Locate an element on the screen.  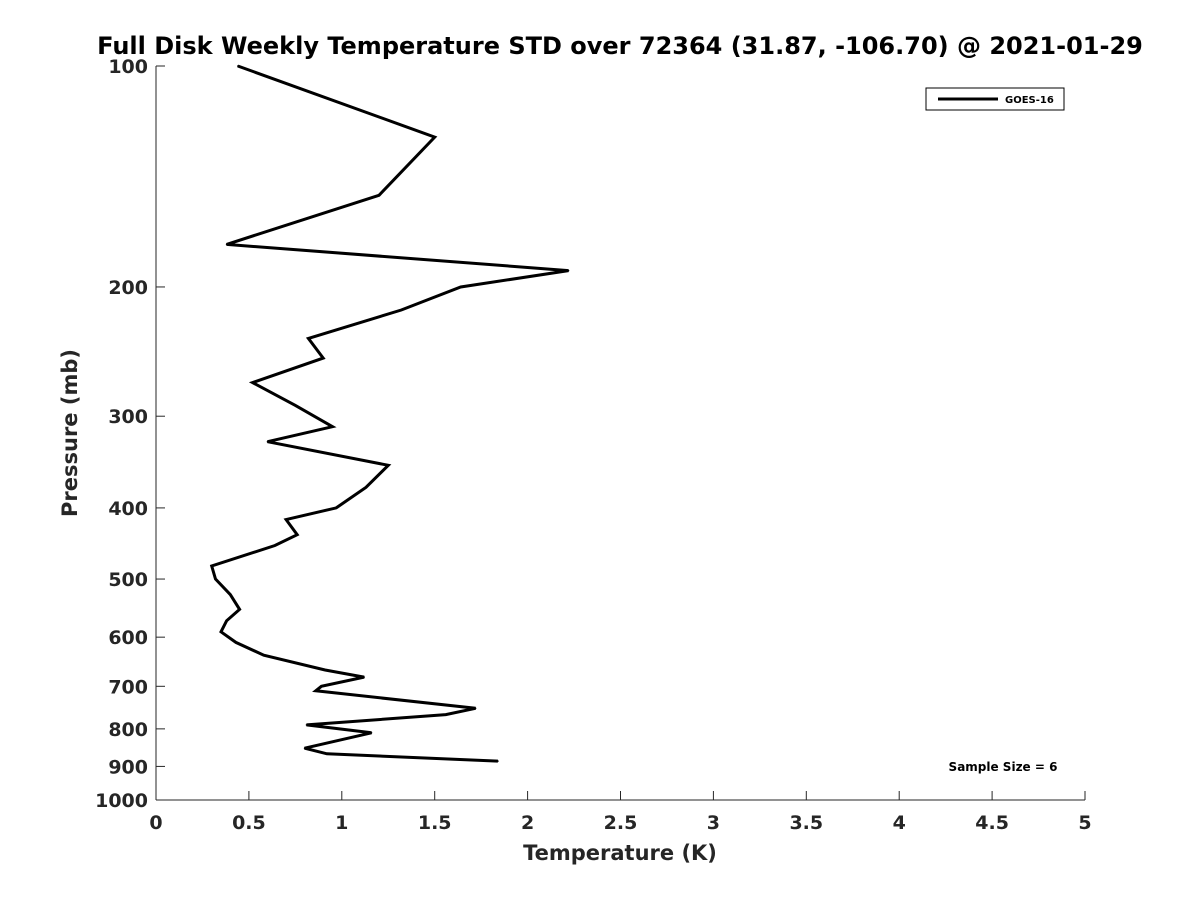
legend: GOES-16 is located at coordinates (995, 99).